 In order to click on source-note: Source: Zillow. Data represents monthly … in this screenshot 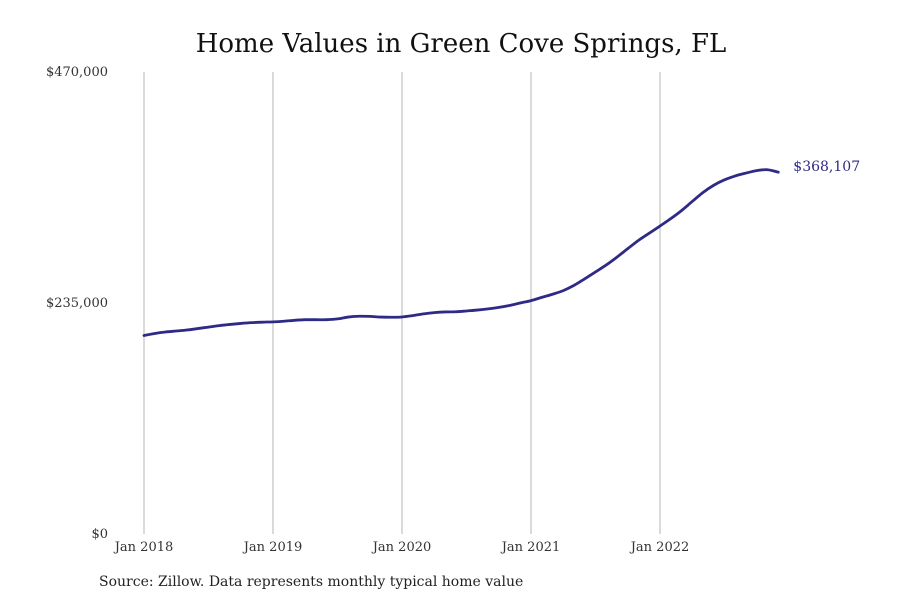, I will do `click(311, 582)`.